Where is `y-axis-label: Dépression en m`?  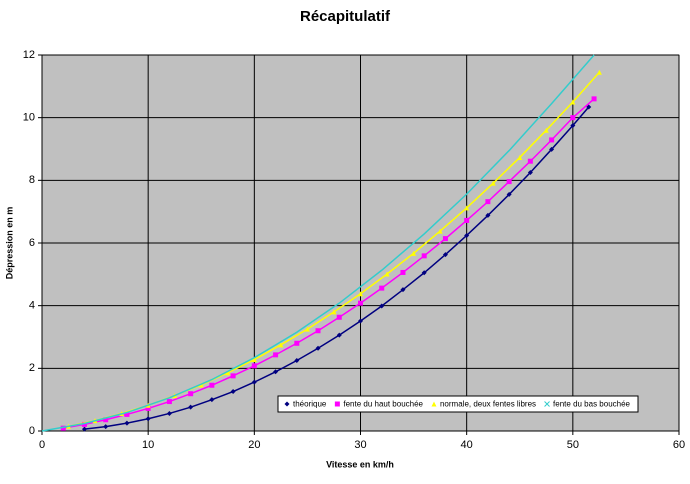 y-axis-label: Dépression en m is located at coordinates (9, 243).